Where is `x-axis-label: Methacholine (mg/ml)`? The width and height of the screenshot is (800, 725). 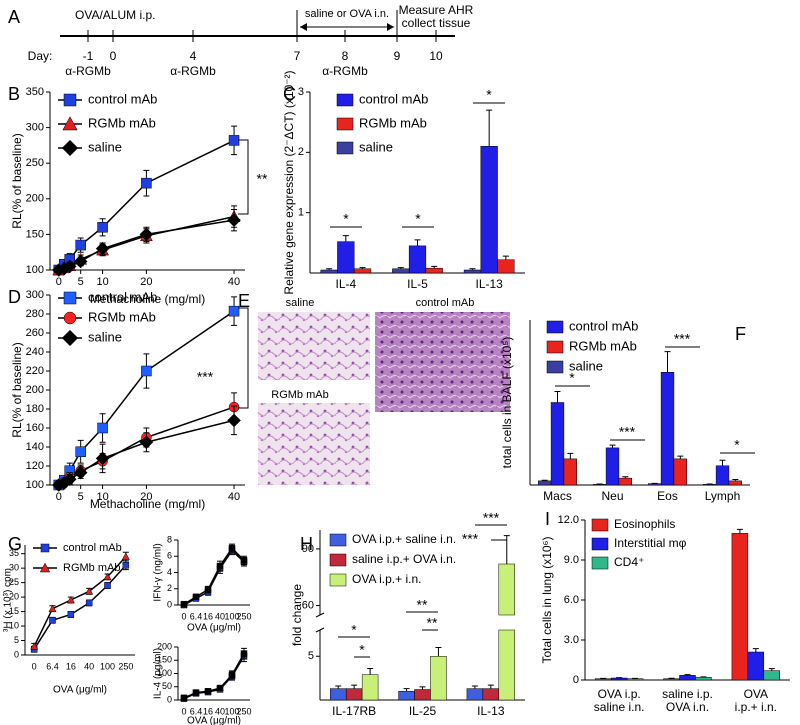
x-axis-label: Methacholine (mg/ml) is located at coordinates (147, 504).